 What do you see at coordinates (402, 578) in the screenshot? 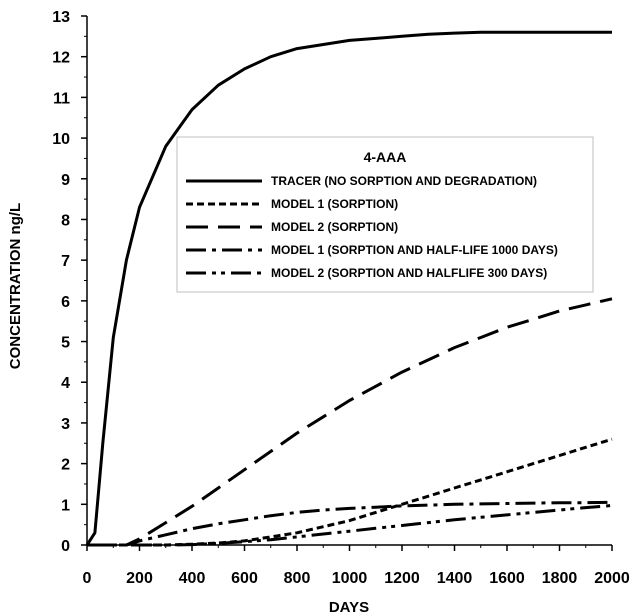
I see `x-tick-label: 1200` at bounding box center [402, 578].